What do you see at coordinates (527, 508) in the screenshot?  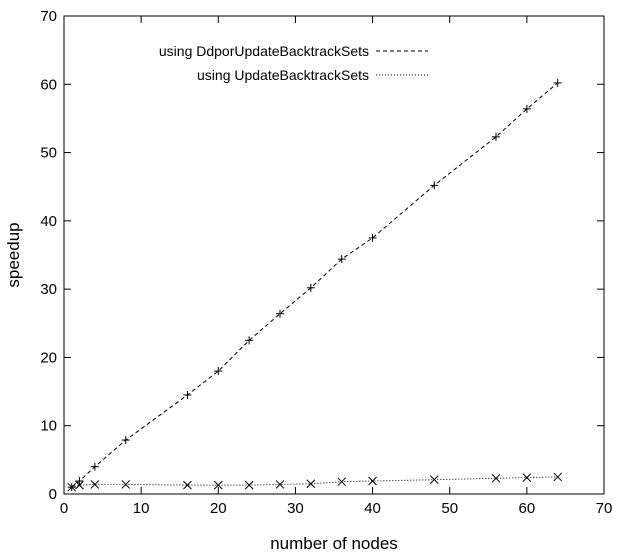 I see `x-tick-label: 60` at bounding box center [527, 508].